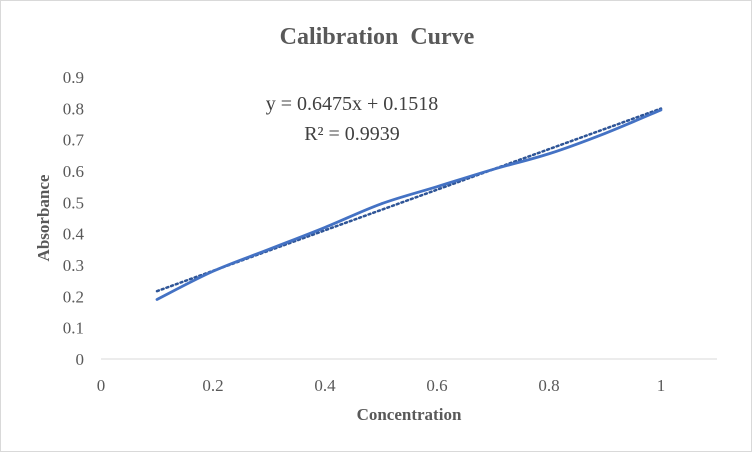  Describe the element at coordinates (73, 328) in the screenshot. I see `y-tick-label: 0.1` at that location.